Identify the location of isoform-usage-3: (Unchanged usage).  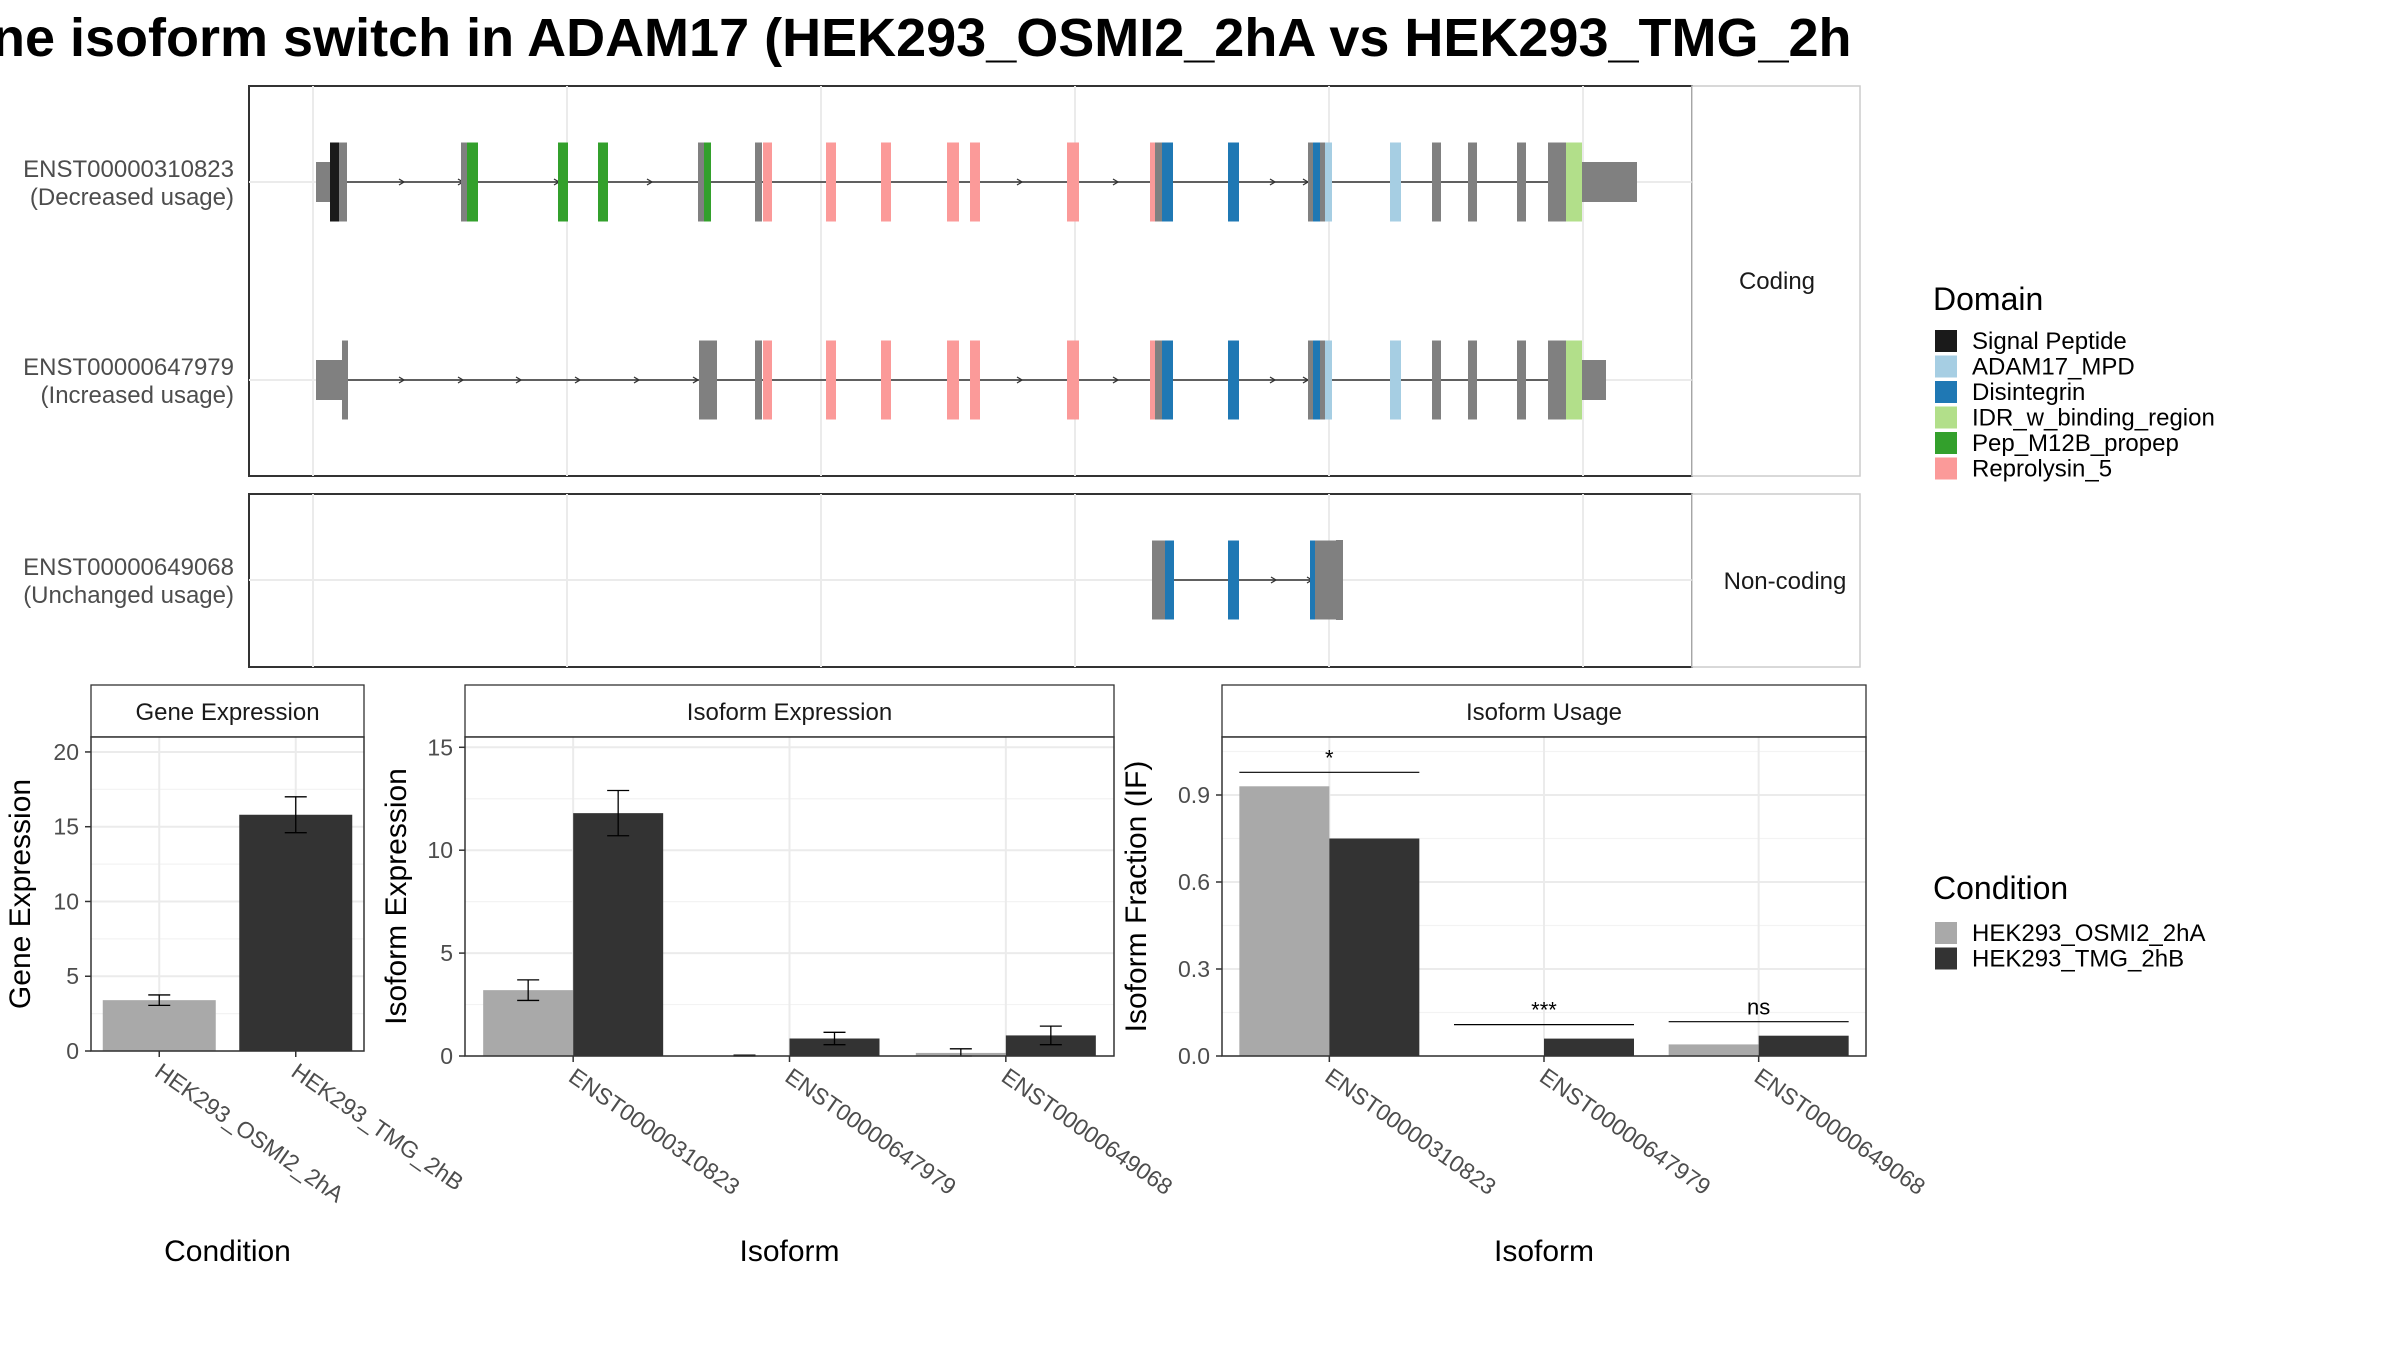
(128, 595).